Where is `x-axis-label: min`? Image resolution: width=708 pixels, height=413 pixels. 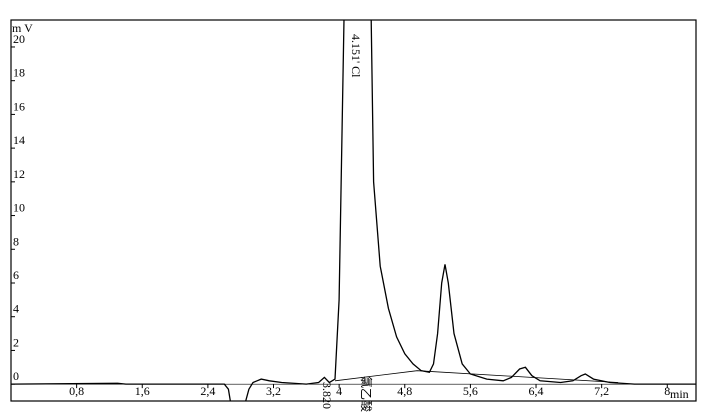 x-axis-label: min is located at coordinates (679, 394).